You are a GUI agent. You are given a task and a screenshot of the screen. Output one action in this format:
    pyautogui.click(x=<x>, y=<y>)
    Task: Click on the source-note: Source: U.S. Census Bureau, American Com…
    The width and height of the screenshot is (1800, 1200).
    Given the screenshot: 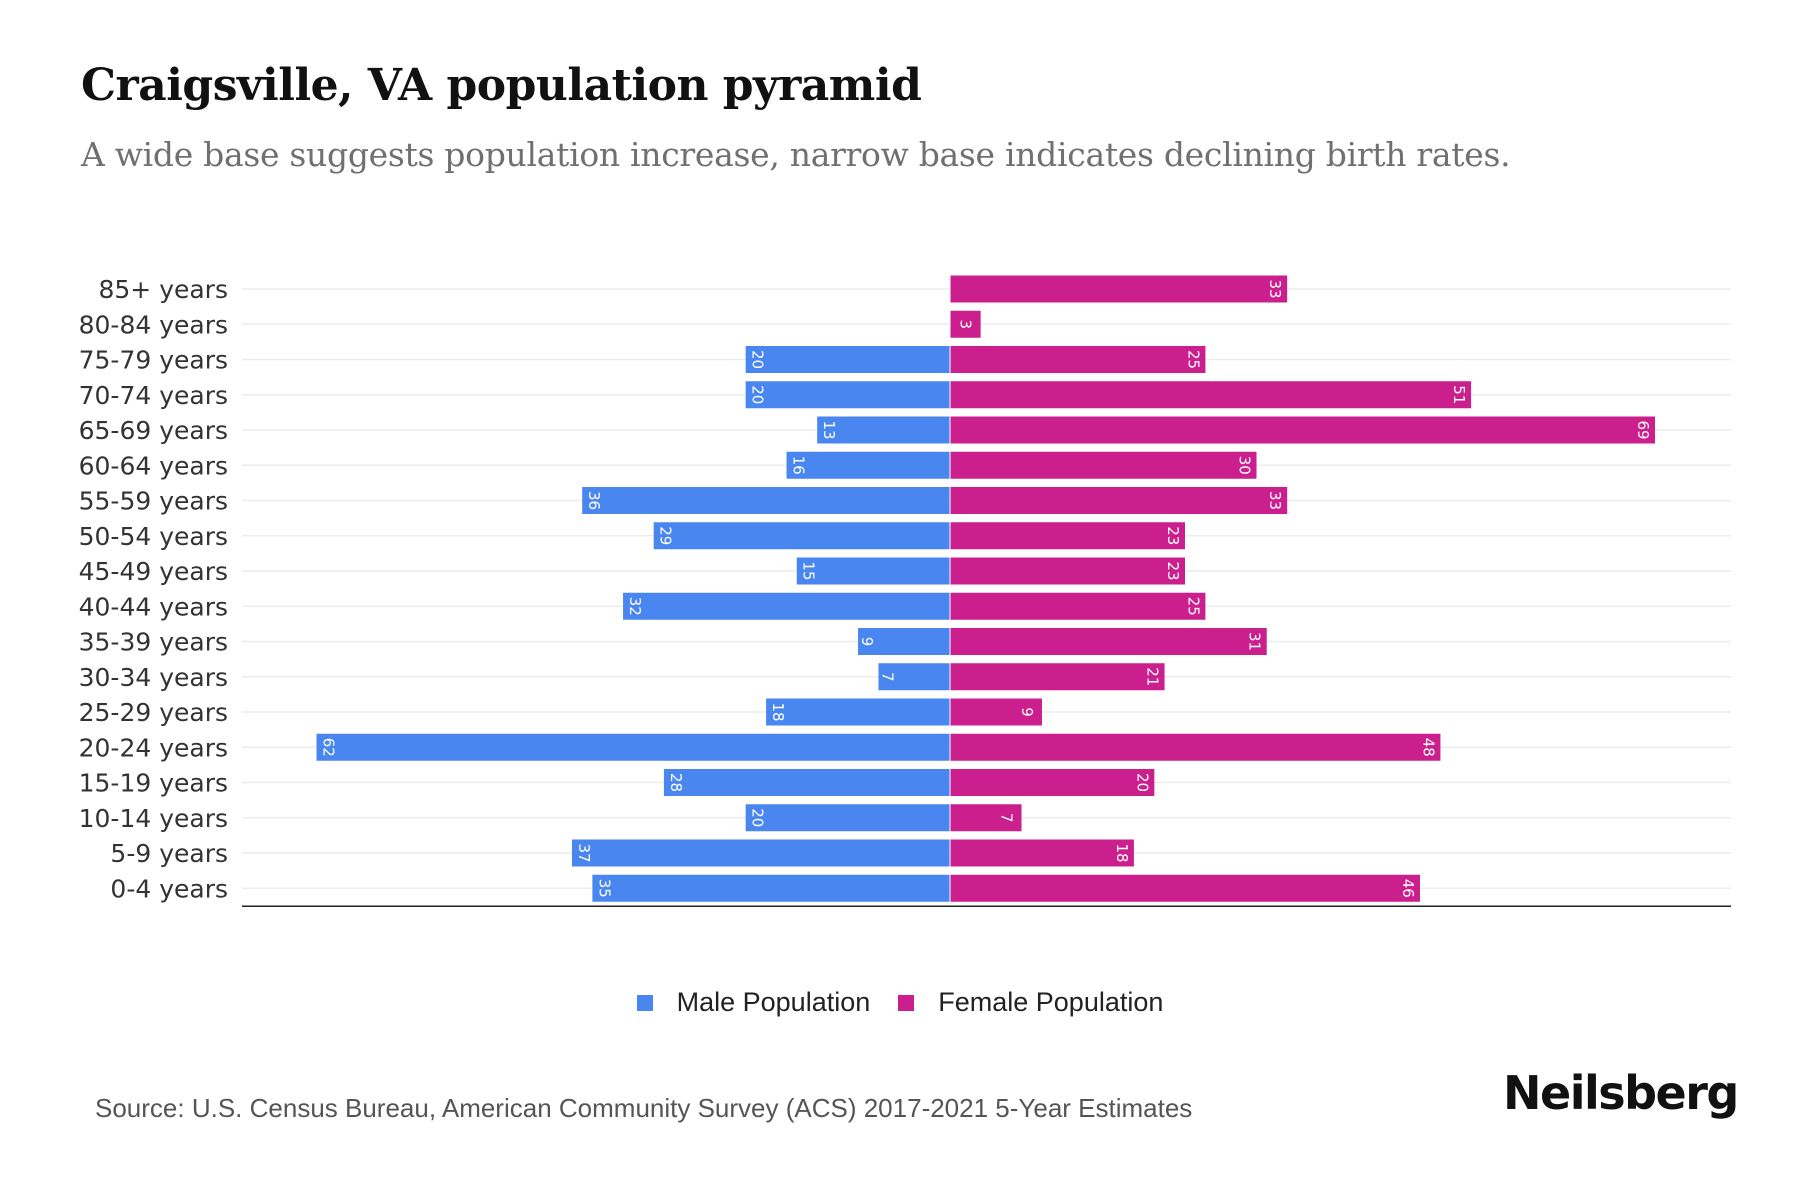 What is the action you would take?
    pyautogui.click(x=644, y=1108)
    